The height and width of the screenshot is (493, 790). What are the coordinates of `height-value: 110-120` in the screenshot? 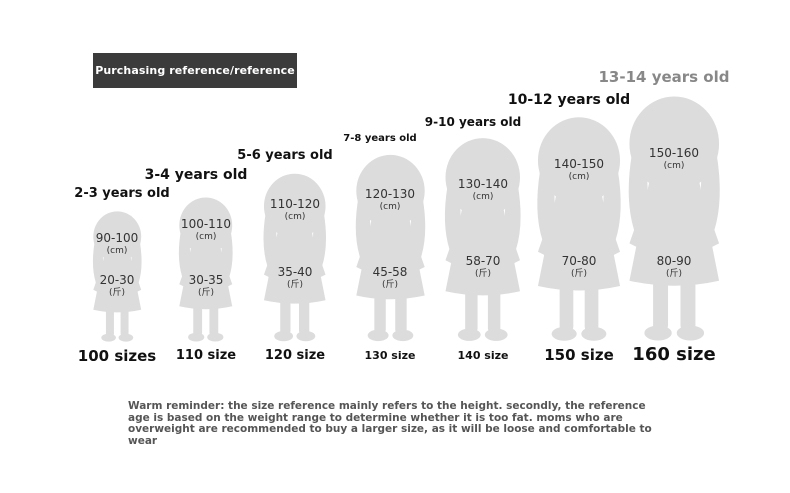 It's located at (295, 204).